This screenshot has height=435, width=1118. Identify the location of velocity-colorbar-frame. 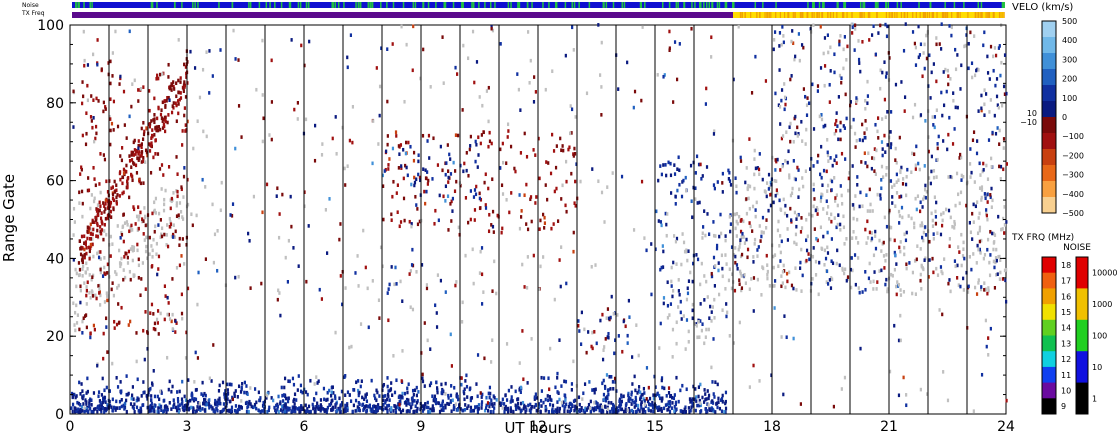
(1049, 117).